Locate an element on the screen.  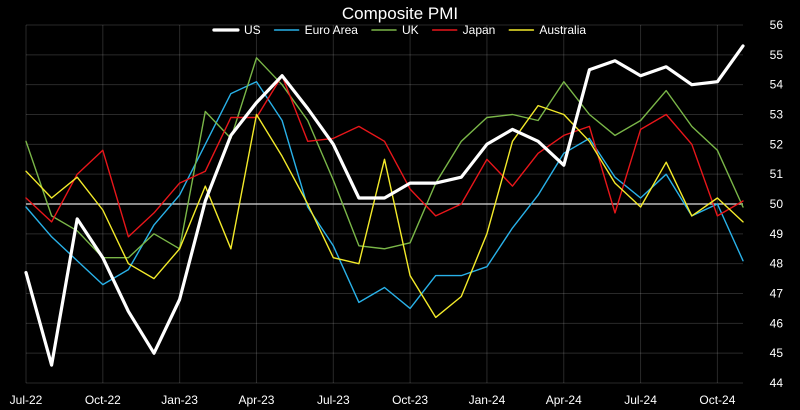
legend-label-euro-area: Euro Area is located at coordinates (332, 30).